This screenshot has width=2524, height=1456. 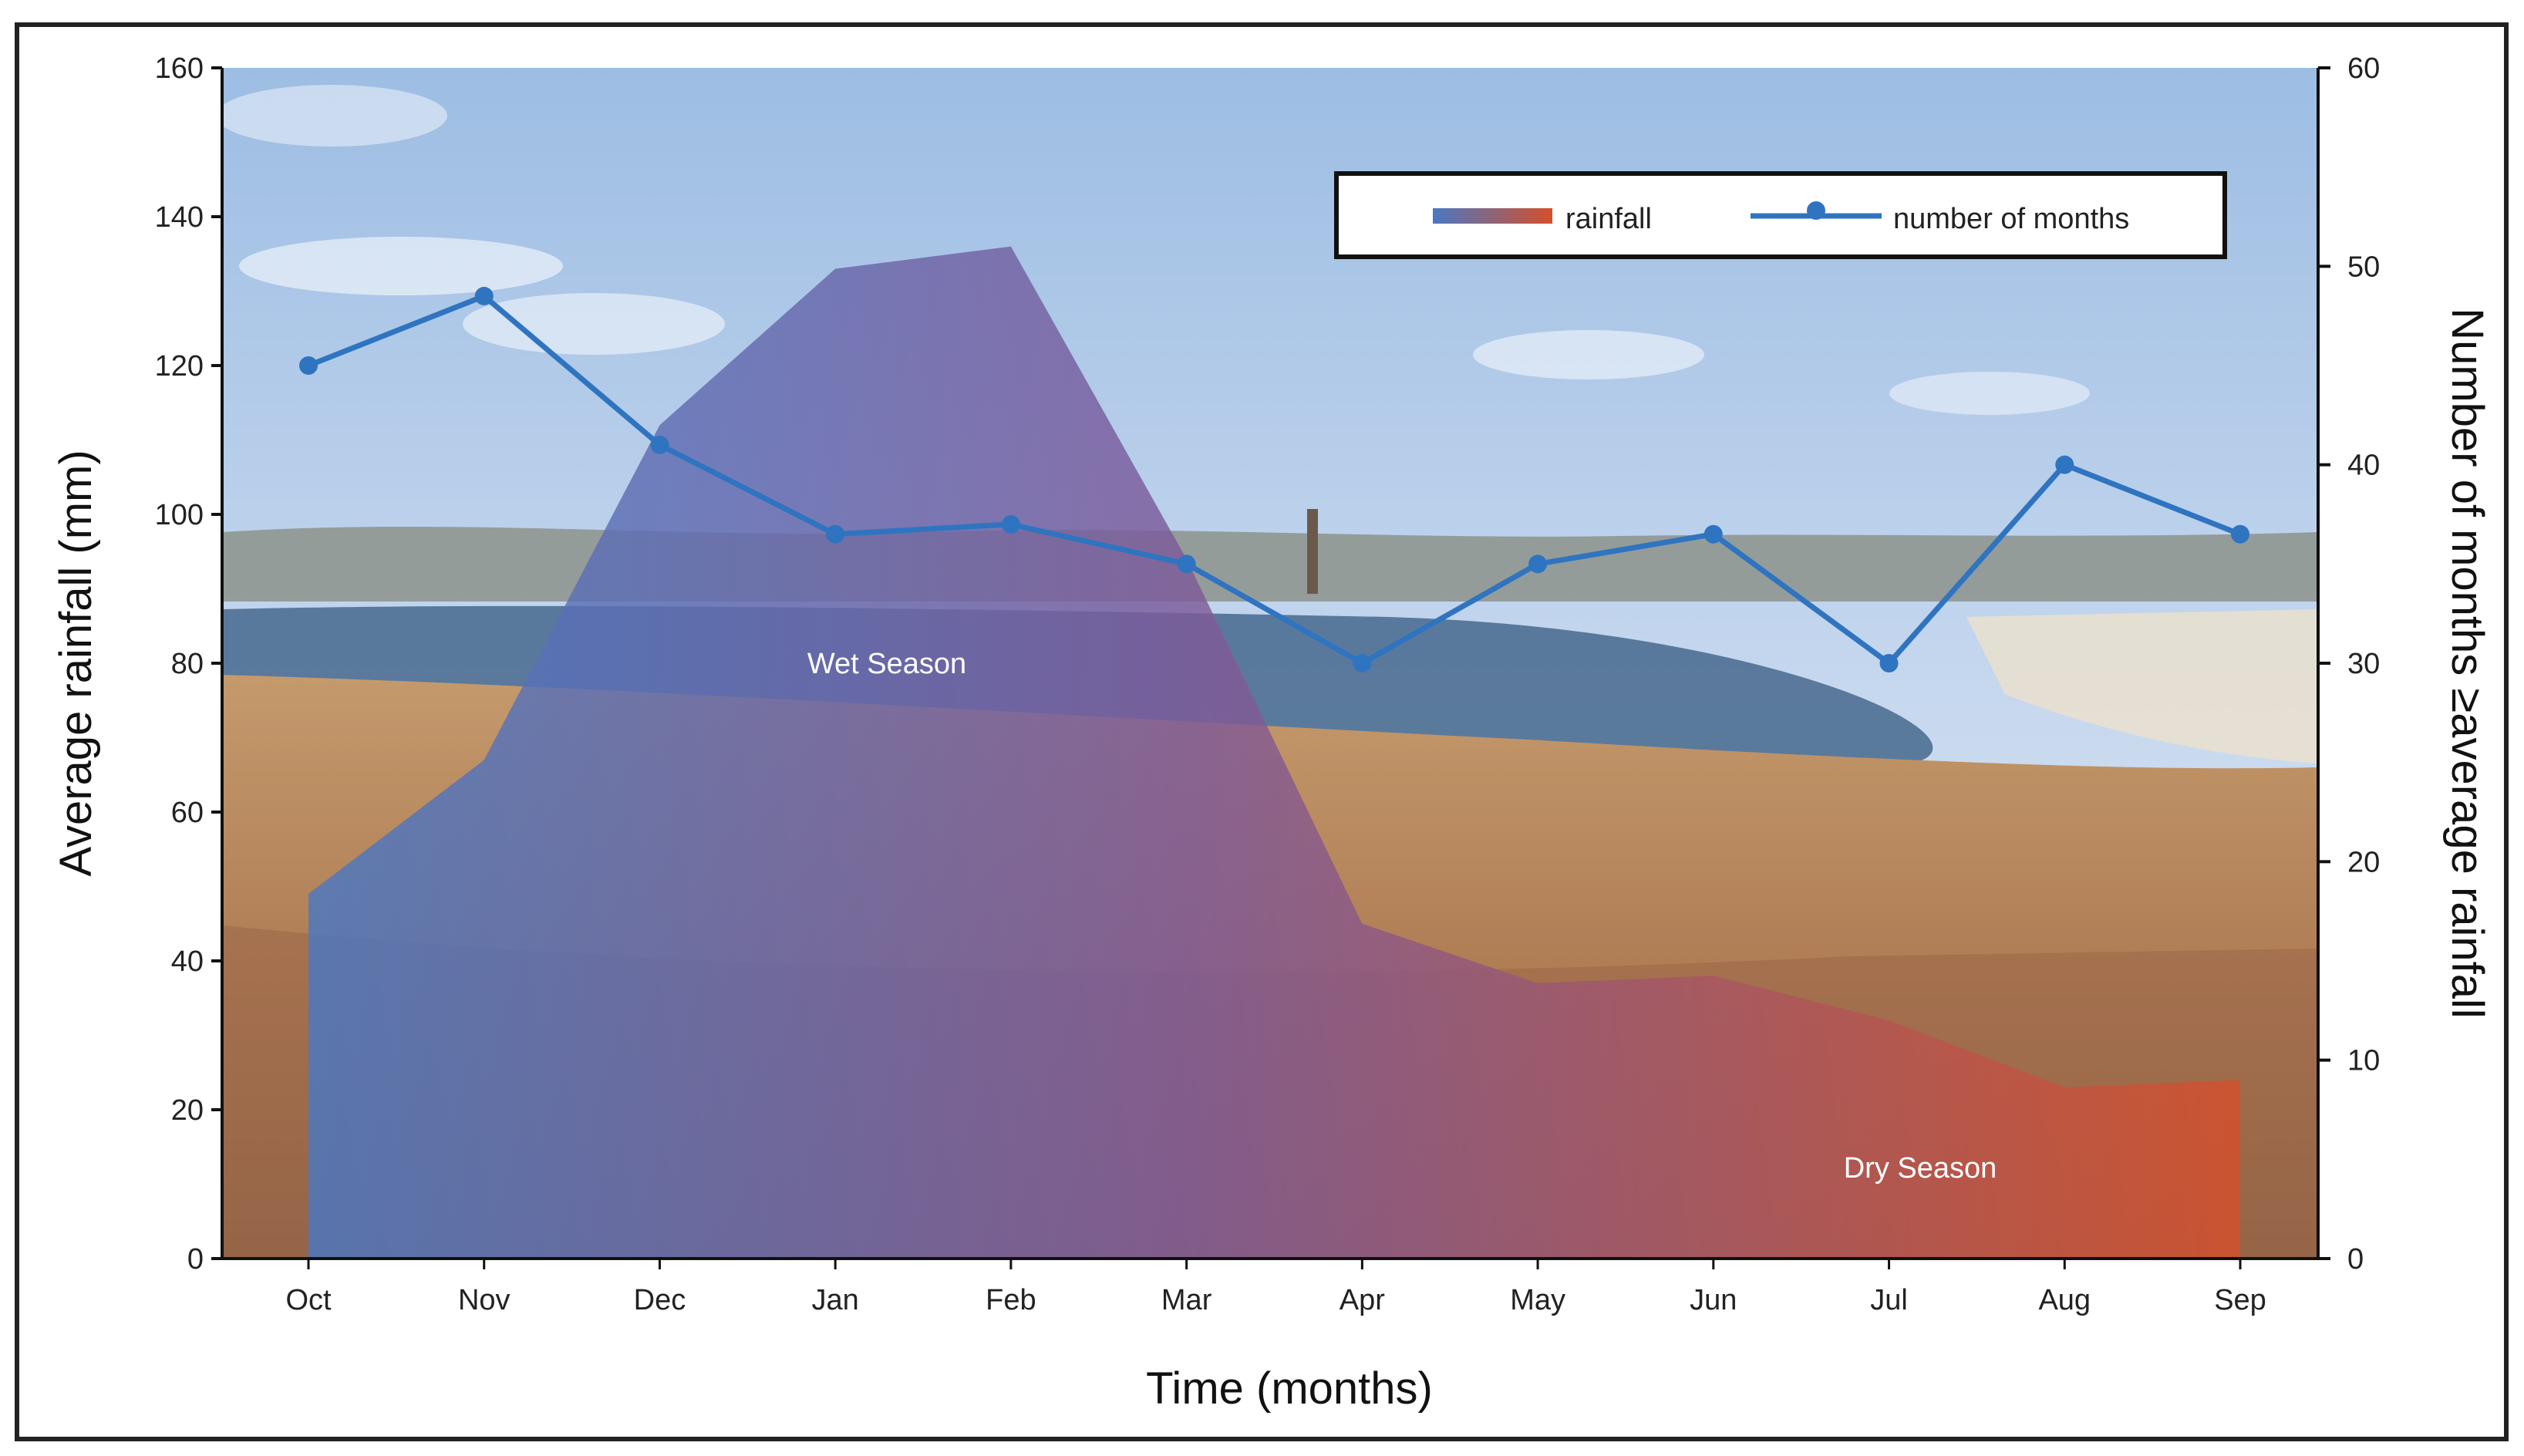 What do you see at coordinates (187, 1111) in the screenshot?
I see `left-tick-label: 20` at bounding box center [187, 1111].